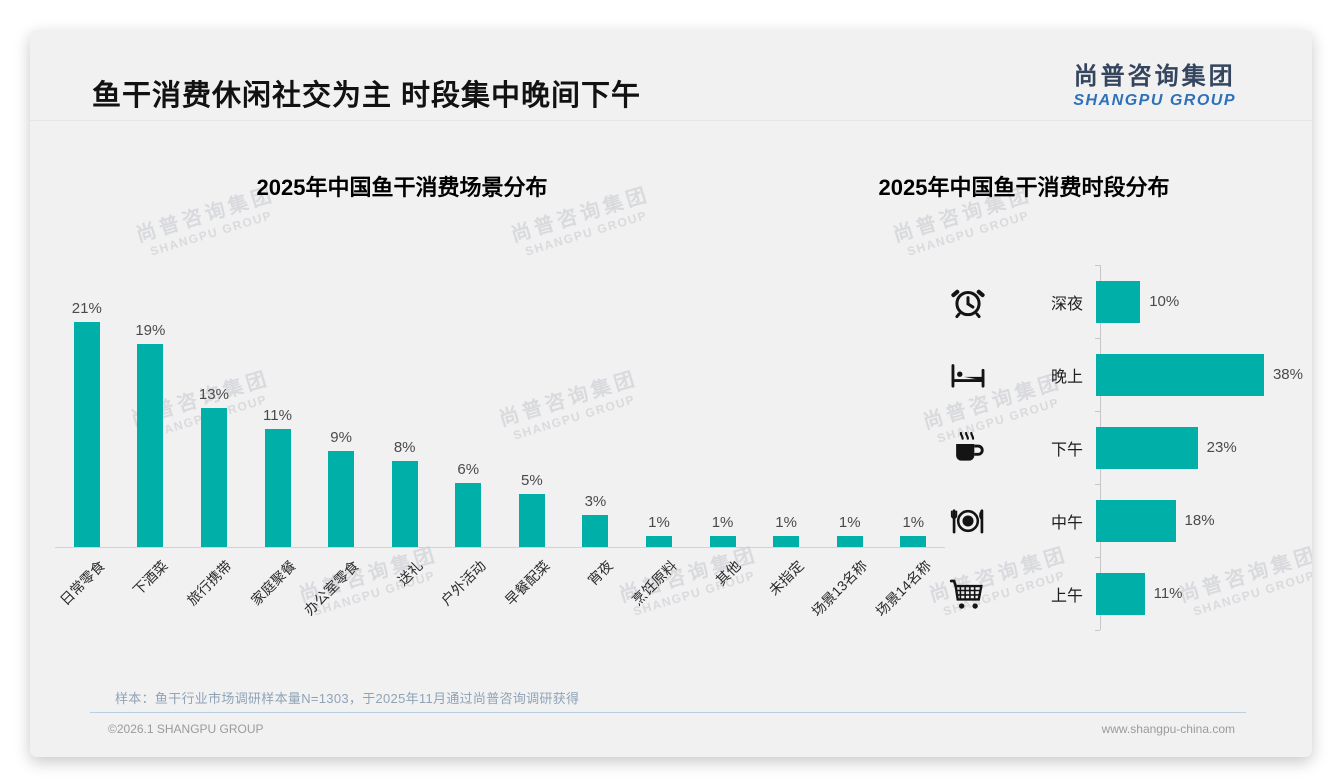 This screenshot has width=1340, height=780. What do you see at coordinates (404, 448) in the screenshot?
I see `bar-value-label: 8%` at bounding box center [404, 448].